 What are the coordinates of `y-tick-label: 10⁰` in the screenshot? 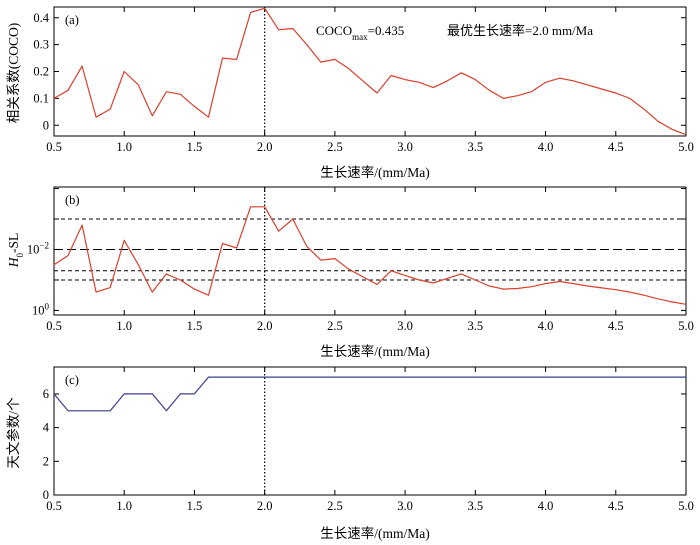 It's located at (41, 309).